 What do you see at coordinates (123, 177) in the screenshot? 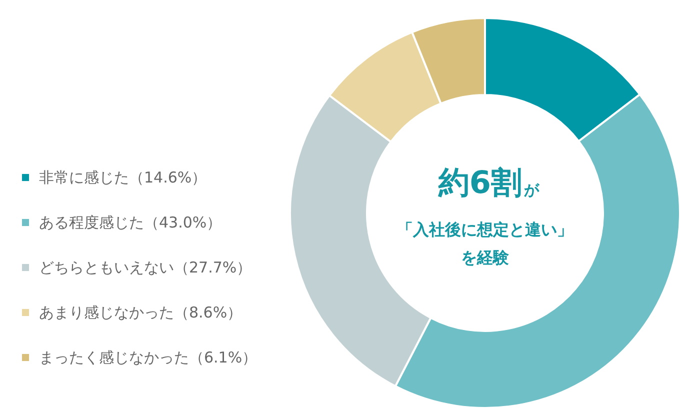
I see `legend-label: 非常に感じた（14.6%）` at bounding box center [123, 177].